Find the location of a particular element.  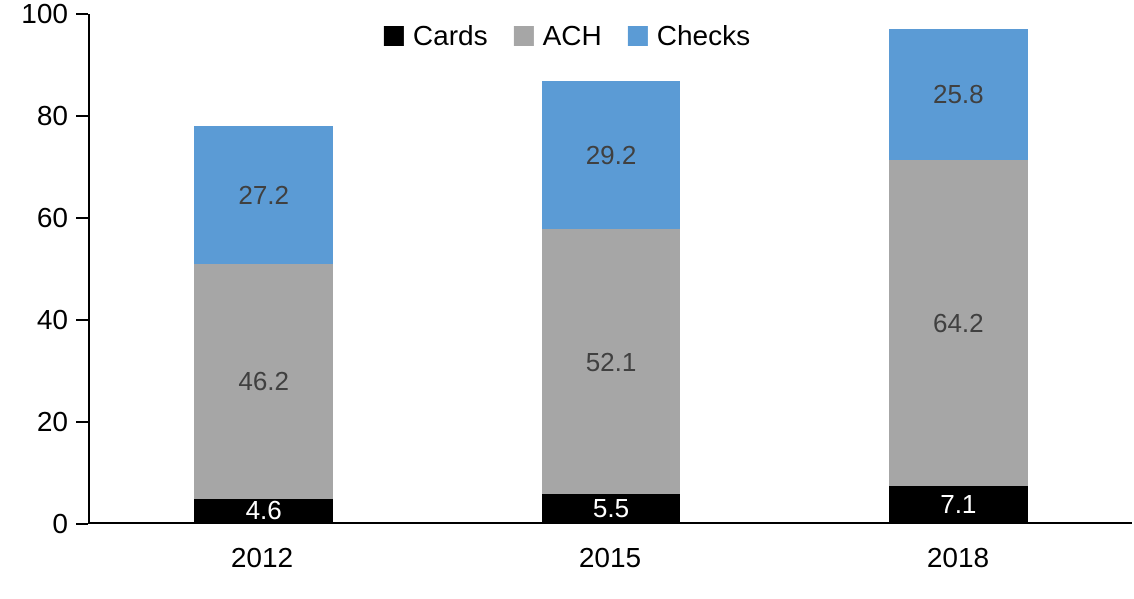

y-tick-label: 80 is located at coordinates (52, 115).